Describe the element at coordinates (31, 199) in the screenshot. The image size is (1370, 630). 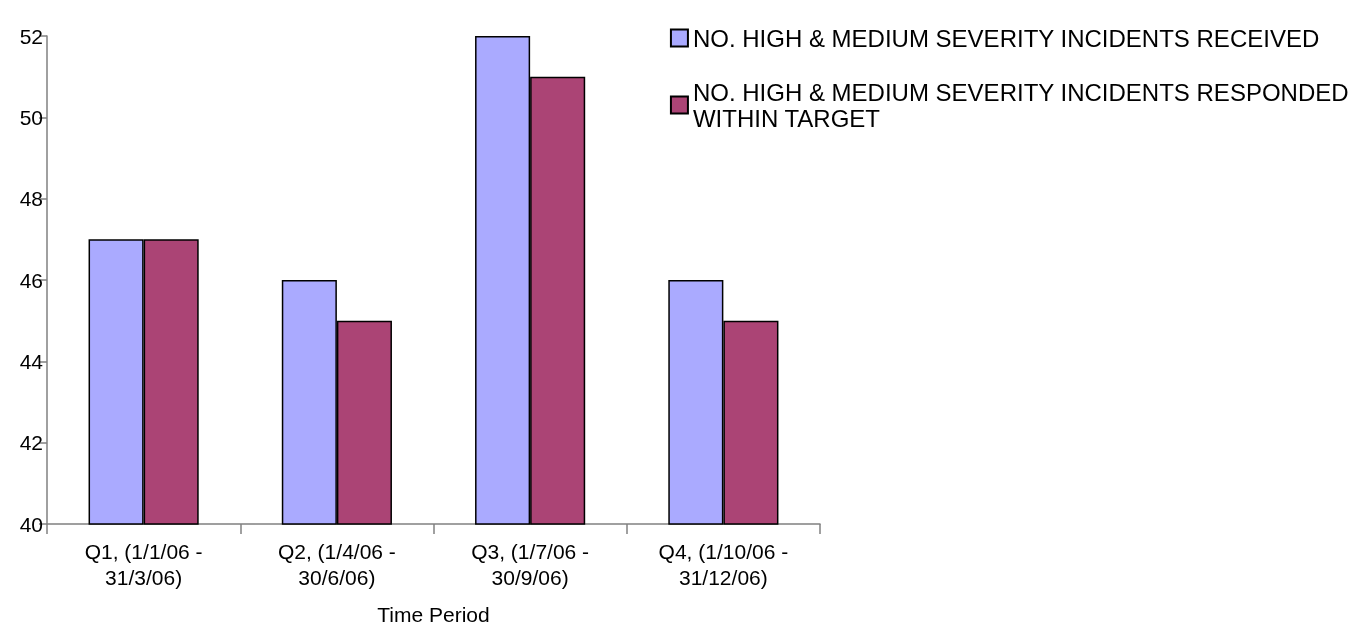
I see `y-tick-label: 48` at that location.